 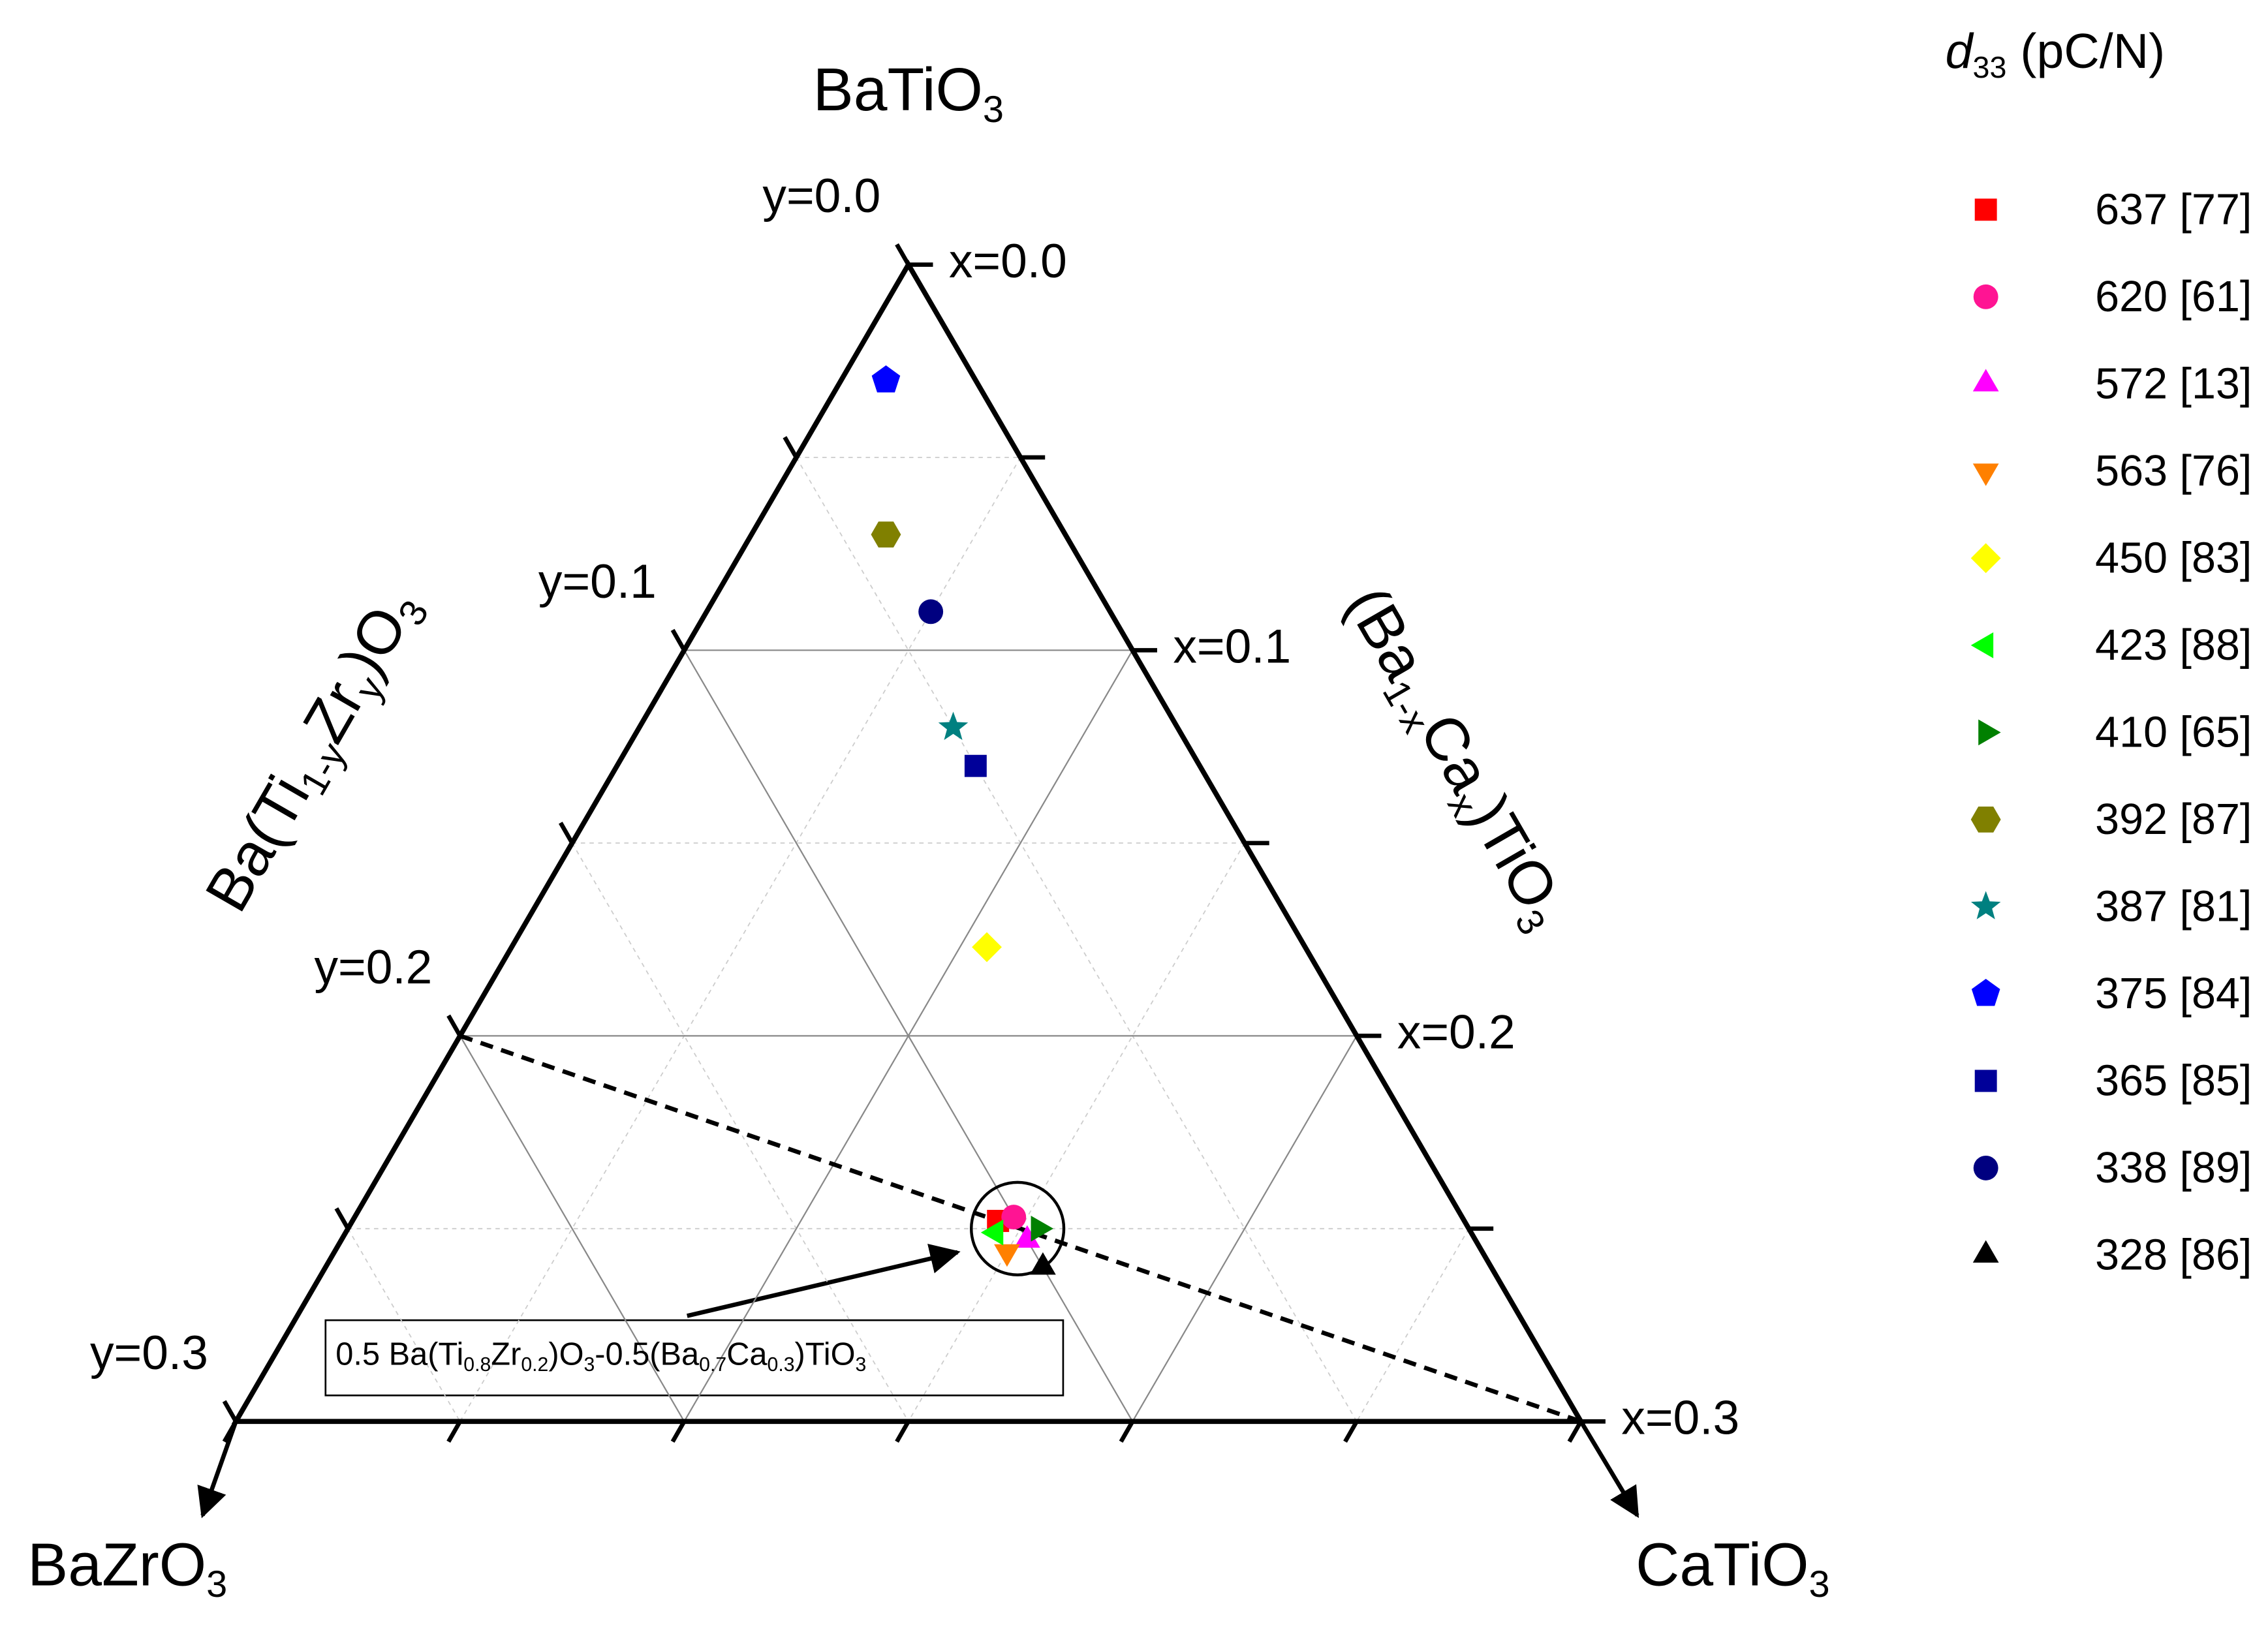 I want to click on annotation-part: )O, so click(x=565, y=1354).